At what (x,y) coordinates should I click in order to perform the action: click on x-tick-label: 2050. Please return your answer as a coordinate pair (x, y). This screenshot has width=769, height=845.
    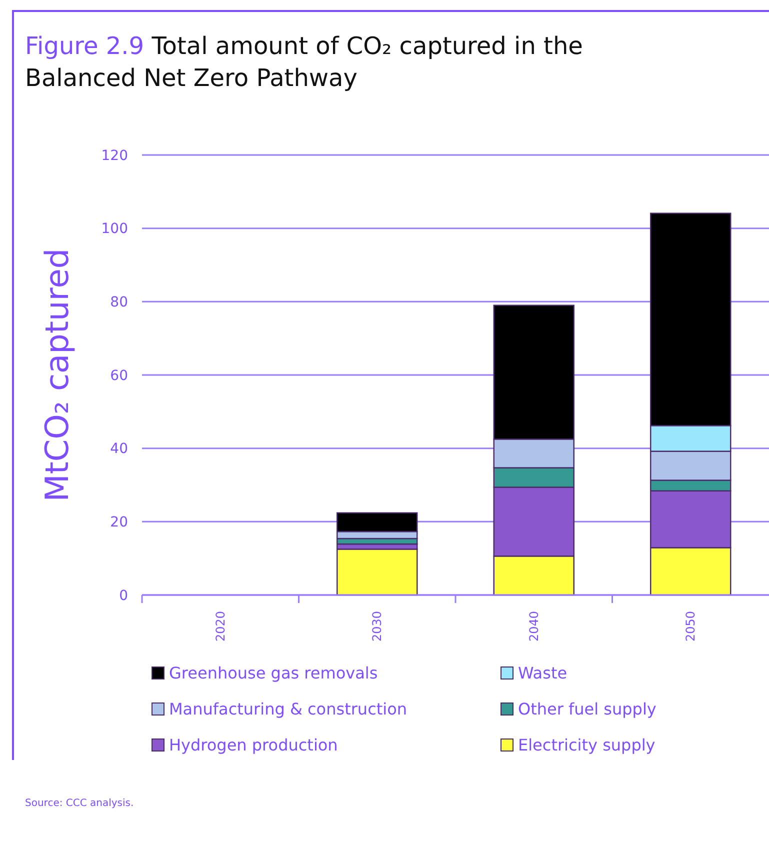
    Looking at the image, I should click on (691, 626).